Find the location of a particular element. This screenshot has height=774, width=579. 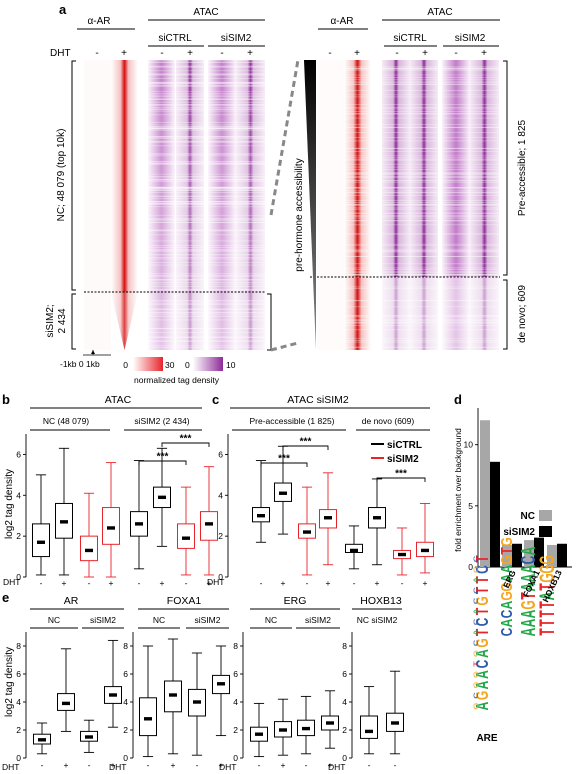

panel-c-plot: 0 2 4 6 - + - + - + - + *** *** *** is located at coordinates (326, 511).